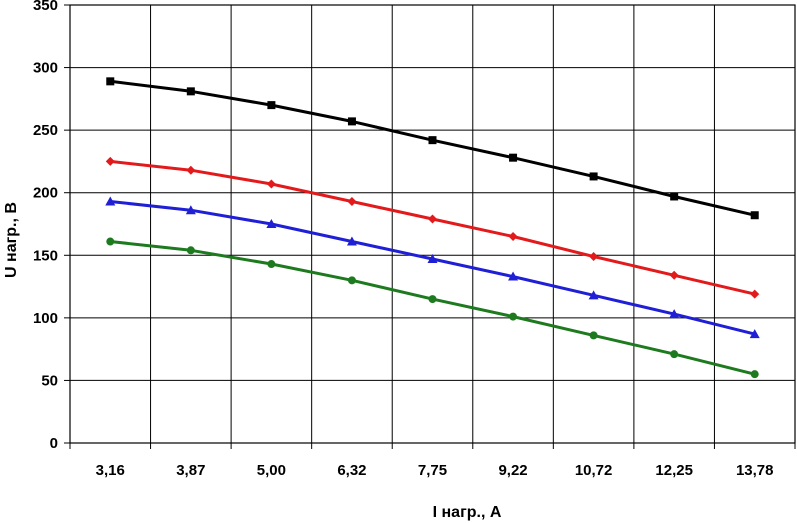 The width and height of the screenshot is (797, 523). What do you see at coordinates (110, 470) in the screenshot?
I see `x-tick-label: 3,16` at bounding box center [110, 470].